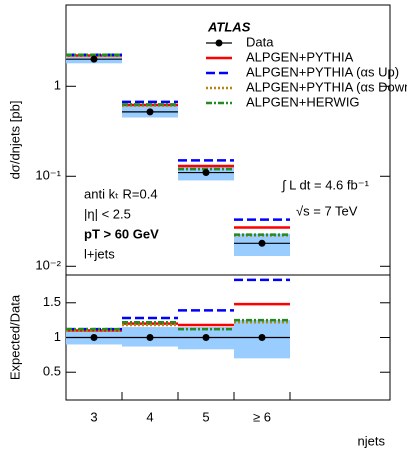 Image resolution: width=407 pixels, height=459 pixels. What do you see at coordinates (262, 416) in the screenshot?
I see `x-tick-label: ≥ 6` at bounding box center [262, 416].